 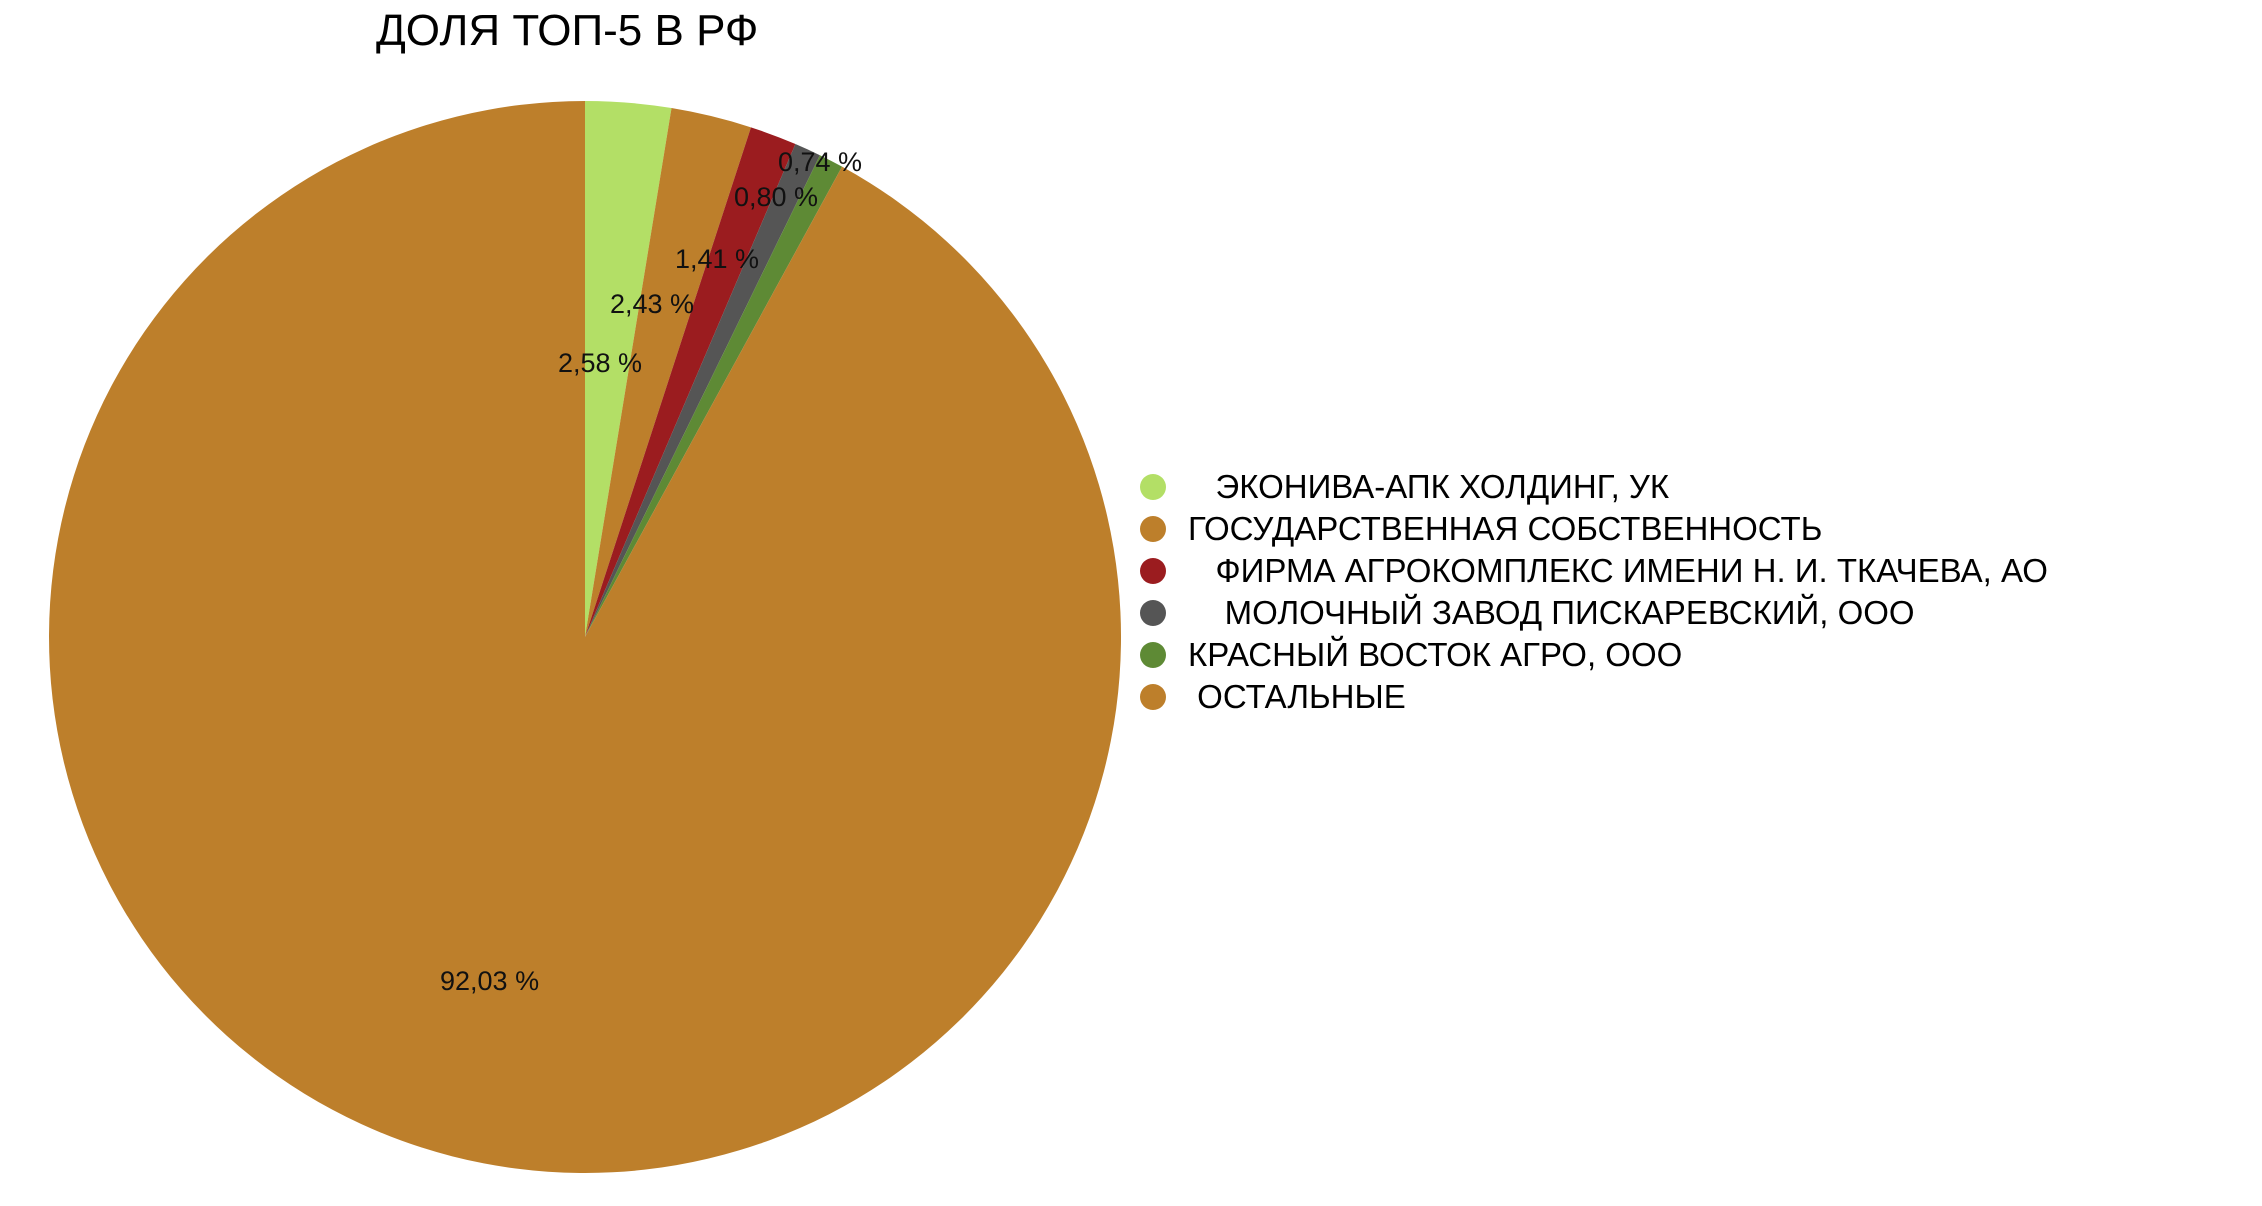 What do you see at coordinates (567, 30) in the screenshot?
I see `chart-title: ДОЛЯ ТОП-5 В РФ` at bounding box center [567, 30].